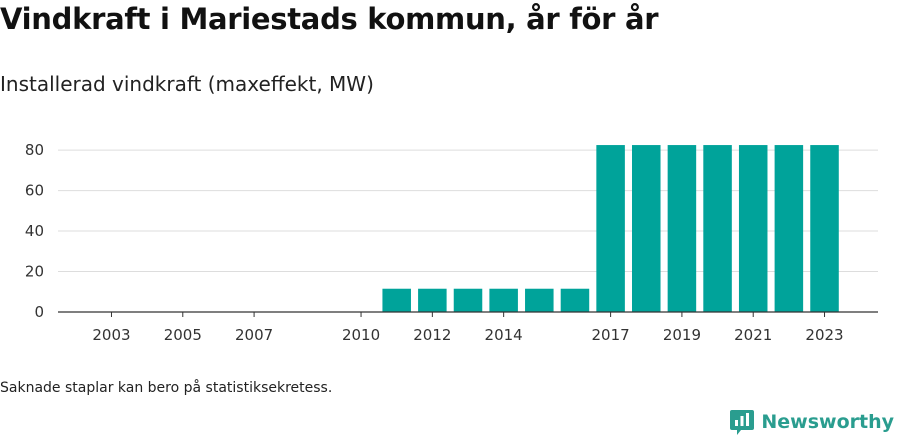  I want to click on x-tick-label: 2012, so click(432, 335).